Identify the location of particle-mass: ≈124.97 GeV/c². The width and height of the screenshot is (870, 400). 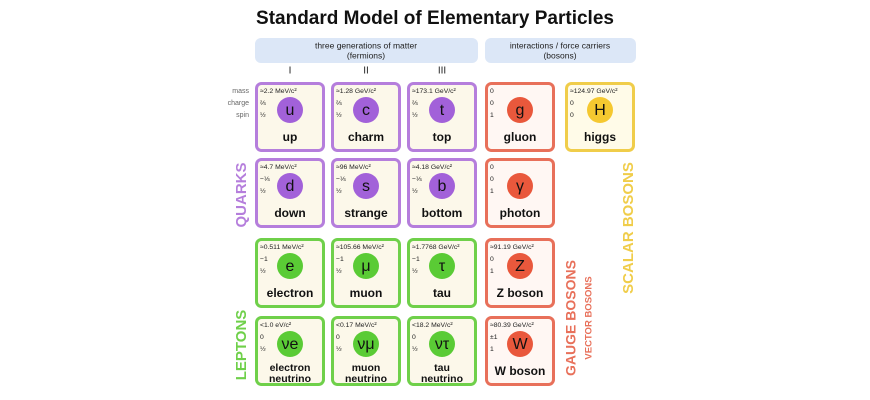
(594, 91).